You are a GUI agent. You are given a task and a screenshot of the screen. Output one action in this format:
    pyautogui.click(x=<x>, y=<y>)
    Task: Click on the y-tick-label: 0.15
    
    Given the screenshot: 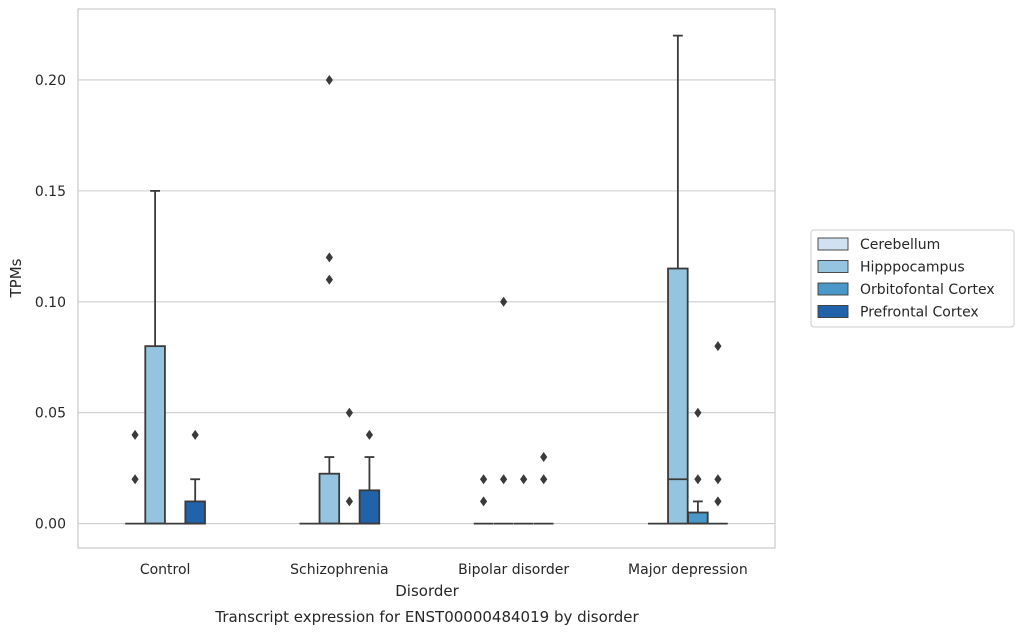 What is the action you would take?
    pyautogui.click(x=50, y=192)
    